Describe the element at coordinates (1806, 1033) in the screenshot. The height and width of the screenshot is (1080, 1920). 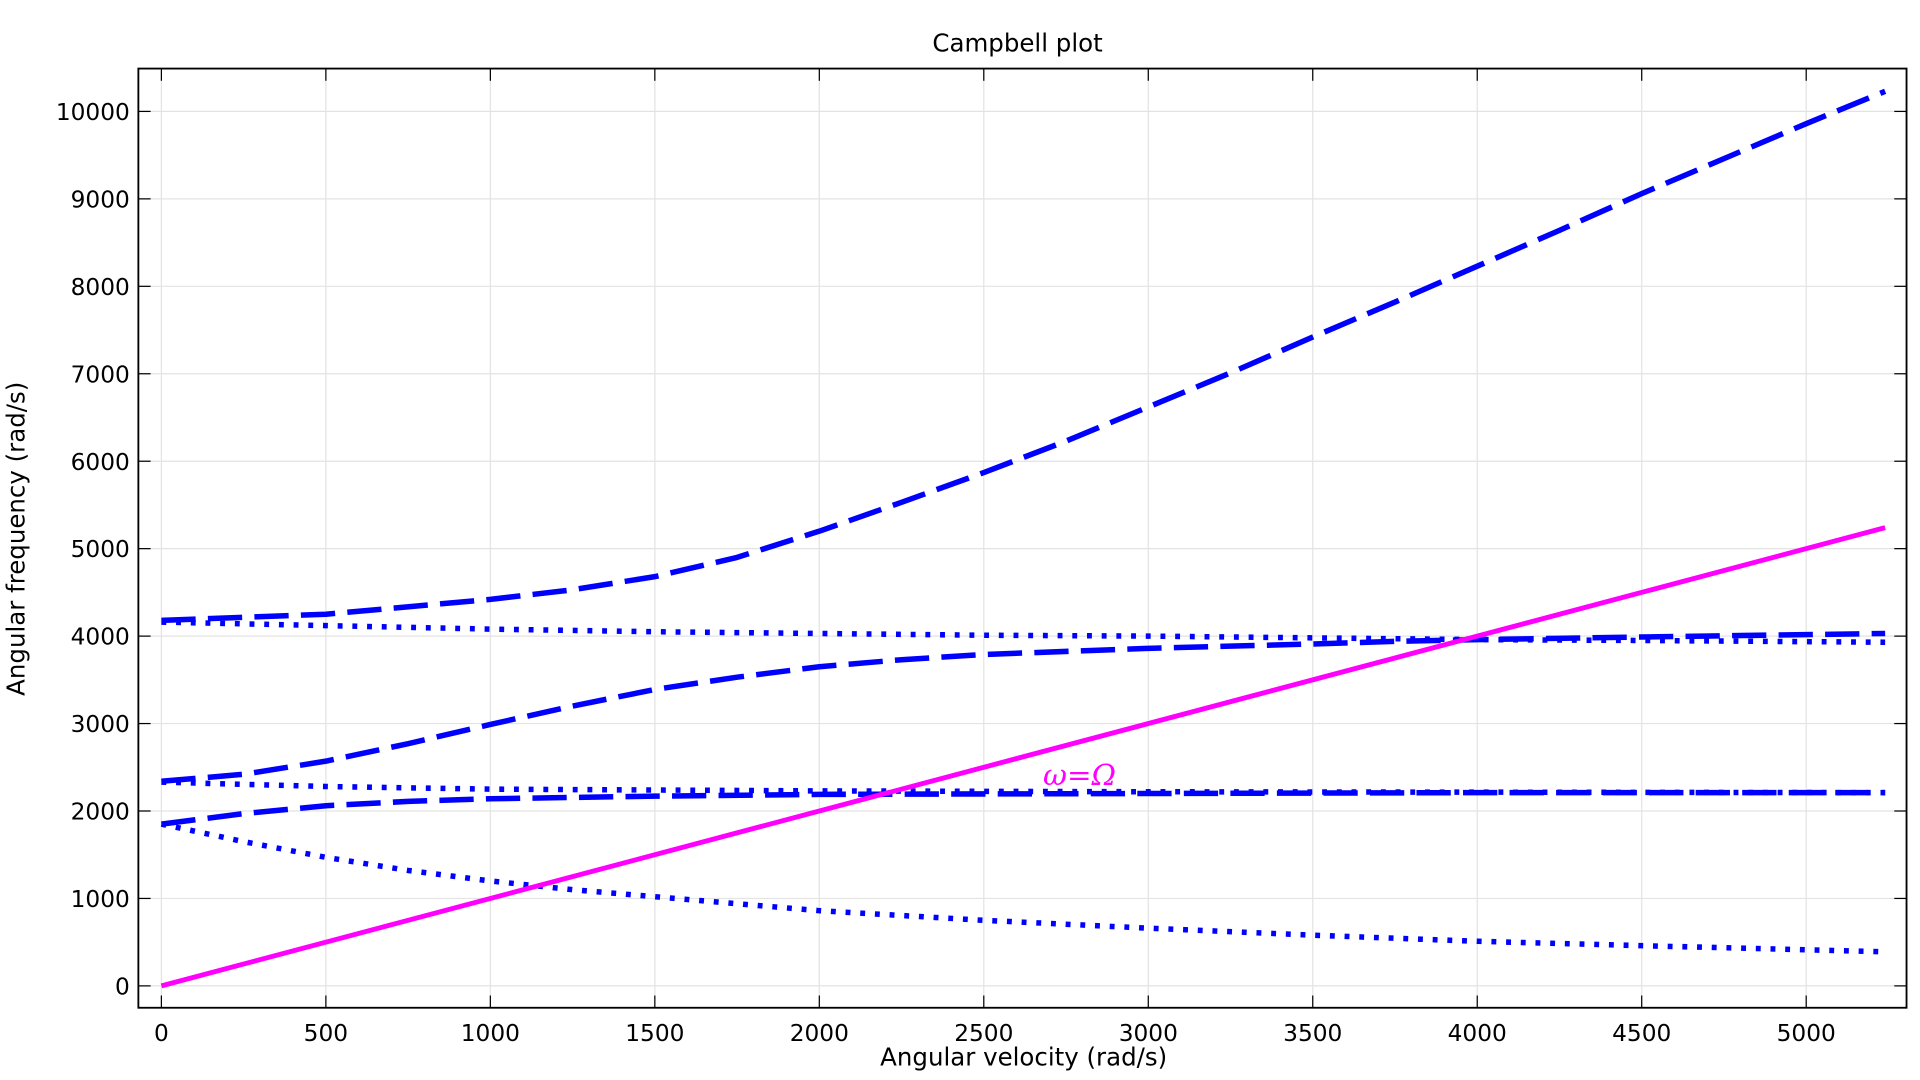
I see `x-tick-label: 5000` at that location.